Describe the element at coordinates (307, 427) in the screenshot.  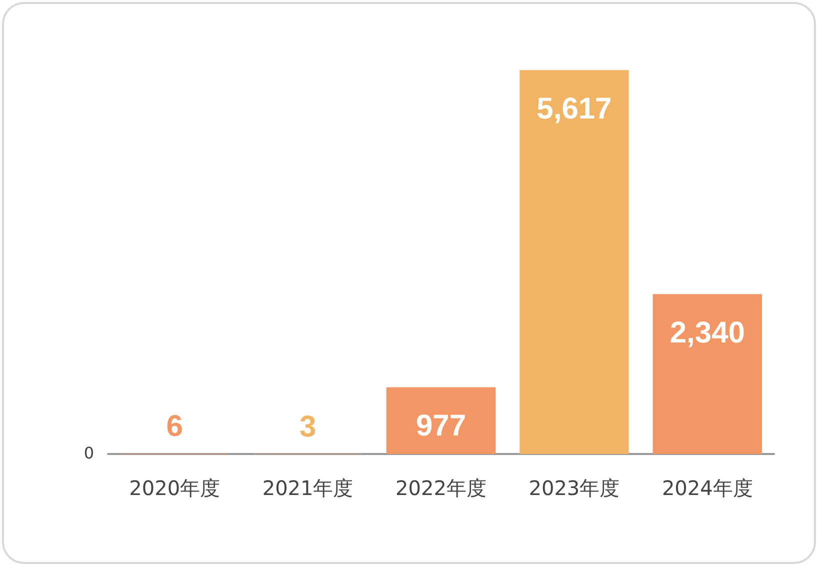
I see `data-label: 3` at that location.